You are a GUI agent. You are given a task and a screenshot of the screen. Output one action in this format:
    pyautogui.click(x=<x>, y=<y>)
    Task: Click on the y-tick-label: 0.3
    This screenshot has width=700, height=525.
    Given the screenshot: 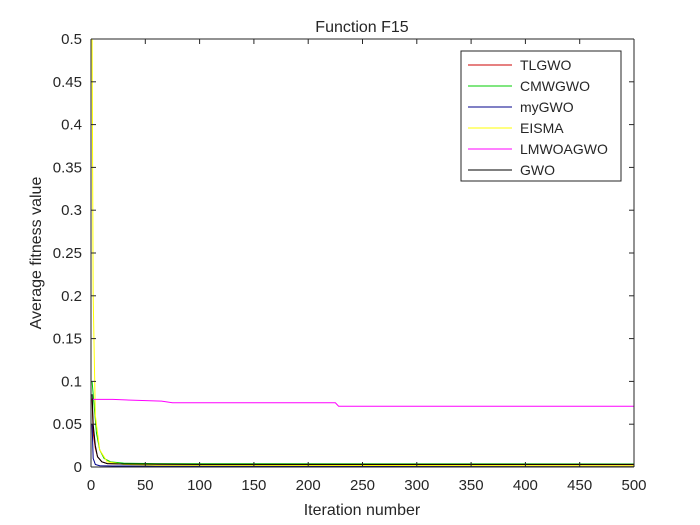 What is the action you would take?
    pyautogui.click(x=71, y=210)
    